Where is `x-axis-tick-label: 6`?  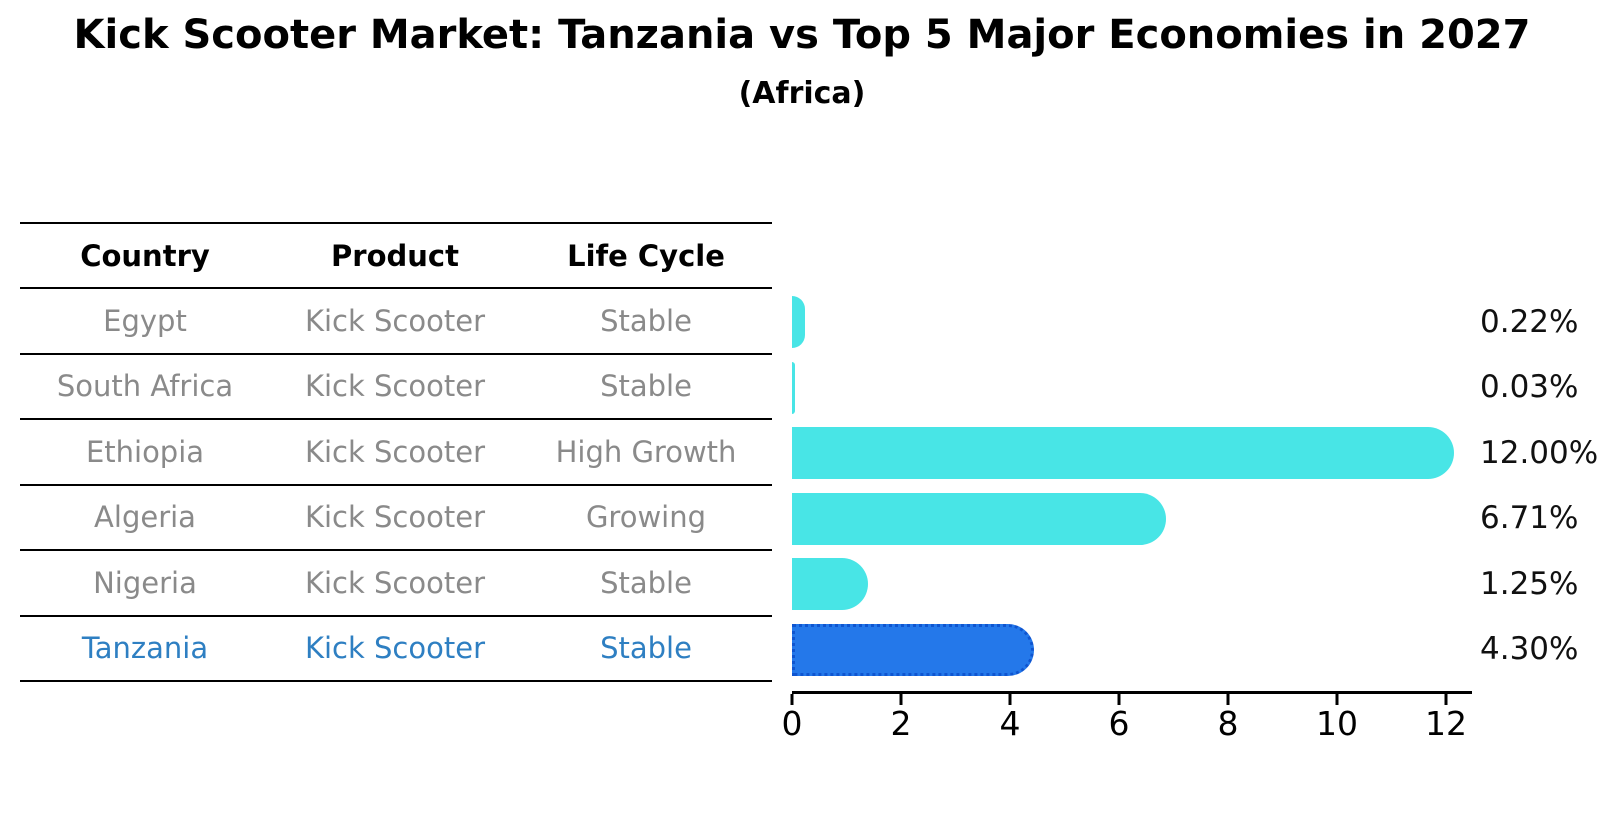 x-axis-tick-label: 6 is located at coordinates (1119, 723).